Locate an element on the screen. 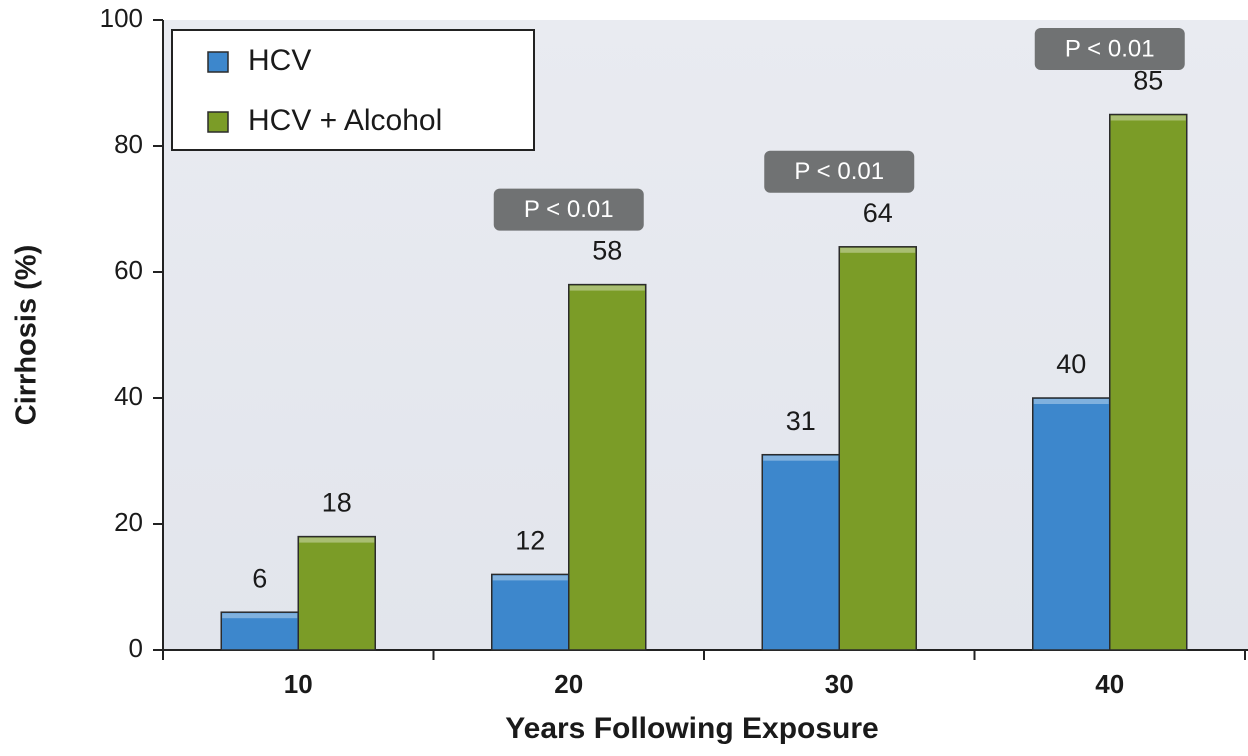 Image resolution: width=1248 pixels, height=756 pixels. x-tick-label: 20 is located at coordinates (568, 684).